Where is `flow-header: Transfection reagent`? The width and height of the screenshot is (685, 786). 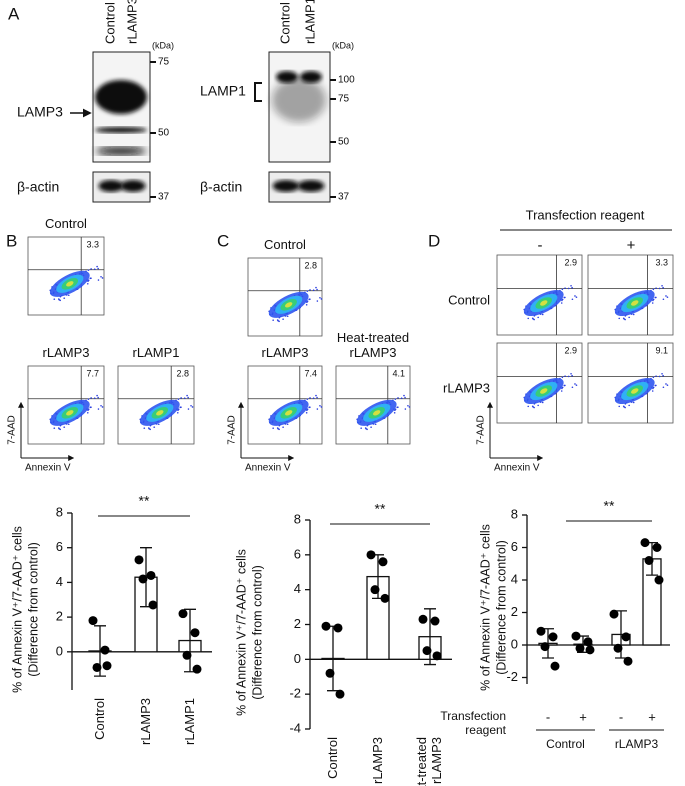 flow-header: Transfection reagent is located at coordinates (585, 214).